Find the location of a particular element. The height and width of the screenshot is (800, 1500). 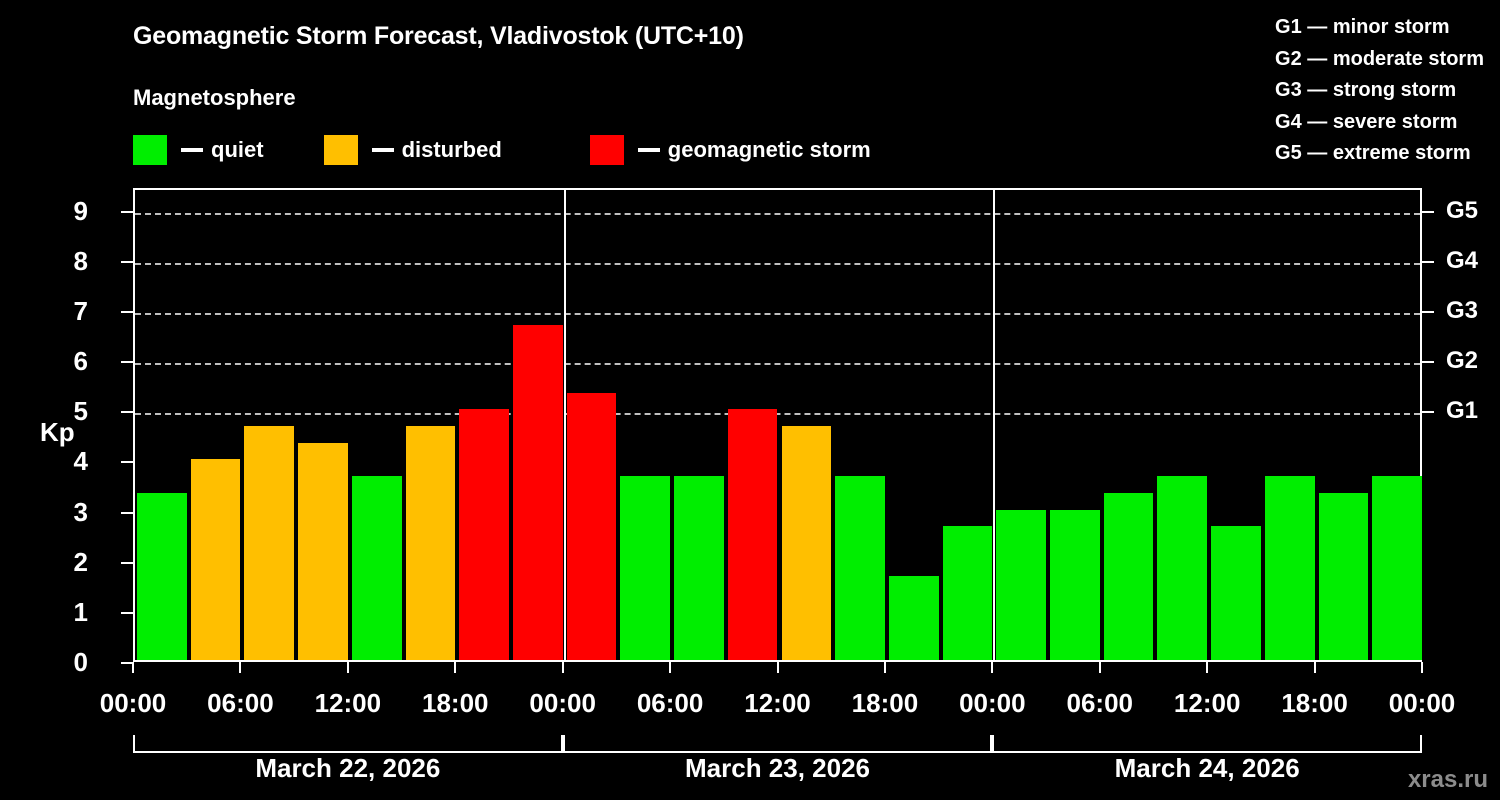

bar-2-disturbed is located at coordinates (269, 542).